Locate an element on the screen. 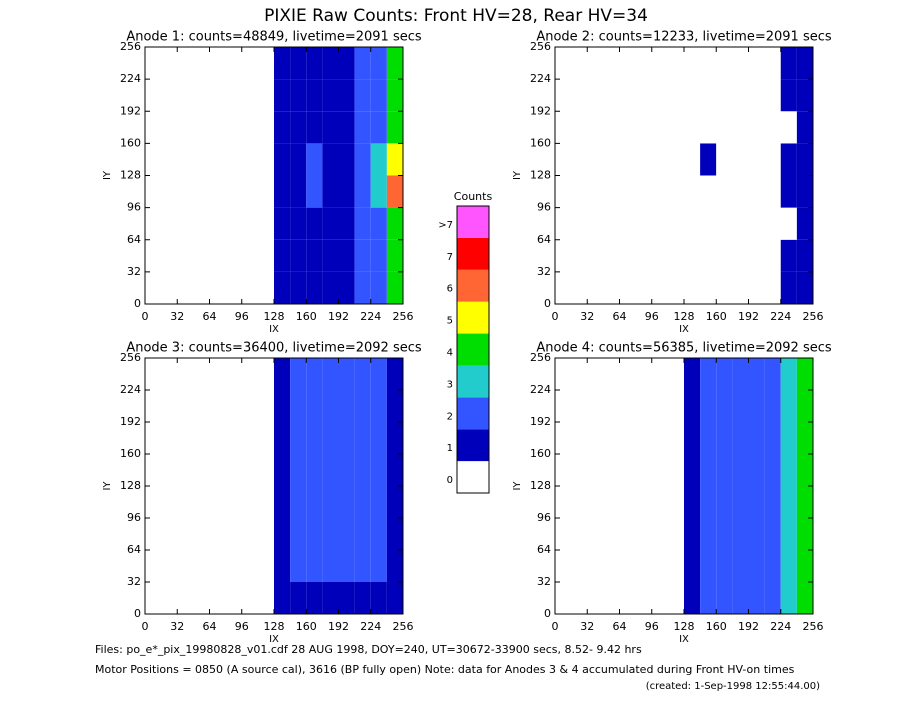  x-tick-label: 256 is located at coordinates (813, 626).